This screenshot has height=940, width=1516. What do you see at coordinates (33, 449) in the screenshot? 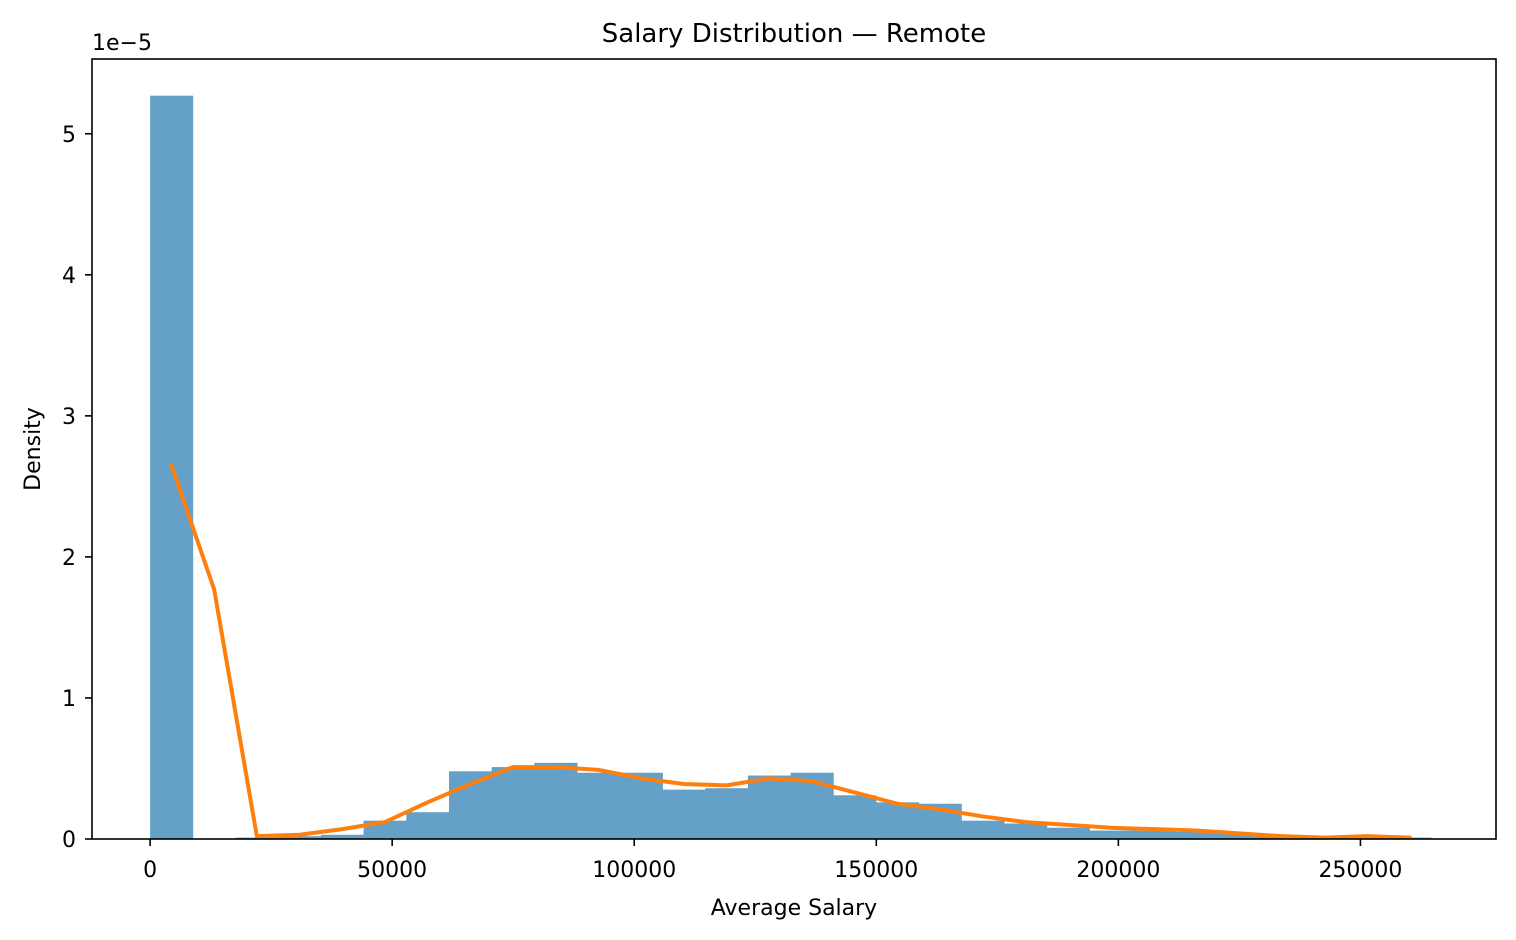
I see `y-axis-label: Density` at bounding box center [33, 449].